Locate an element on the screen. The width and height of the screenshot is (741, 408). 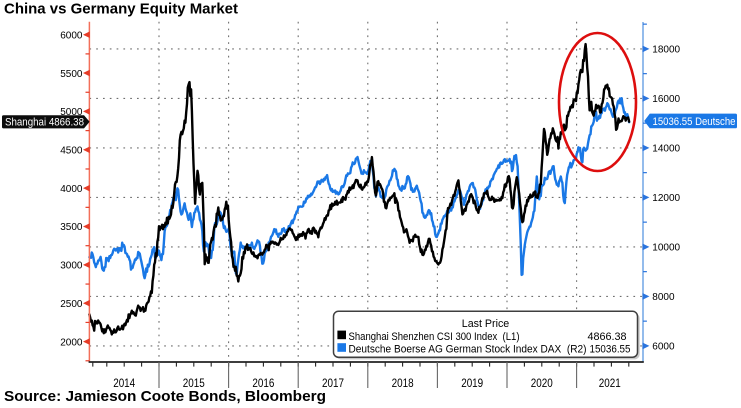
svg-text: 15036.55 is located at coordinates (610, 349).